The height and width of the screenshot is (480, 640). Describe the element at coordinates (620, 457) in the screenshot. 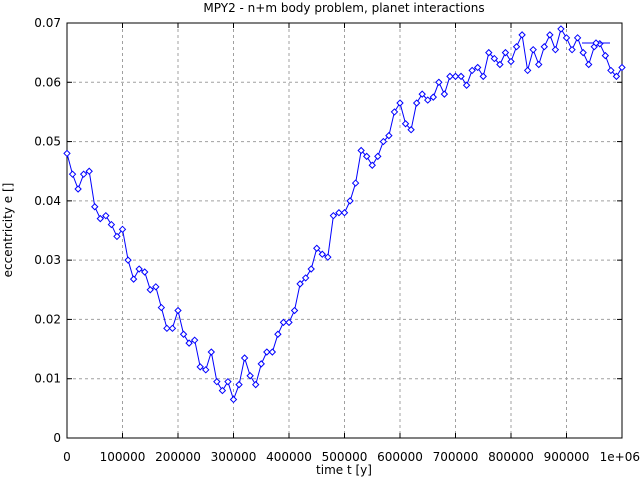

I see `x-tick-label: 1e+06` at that location.